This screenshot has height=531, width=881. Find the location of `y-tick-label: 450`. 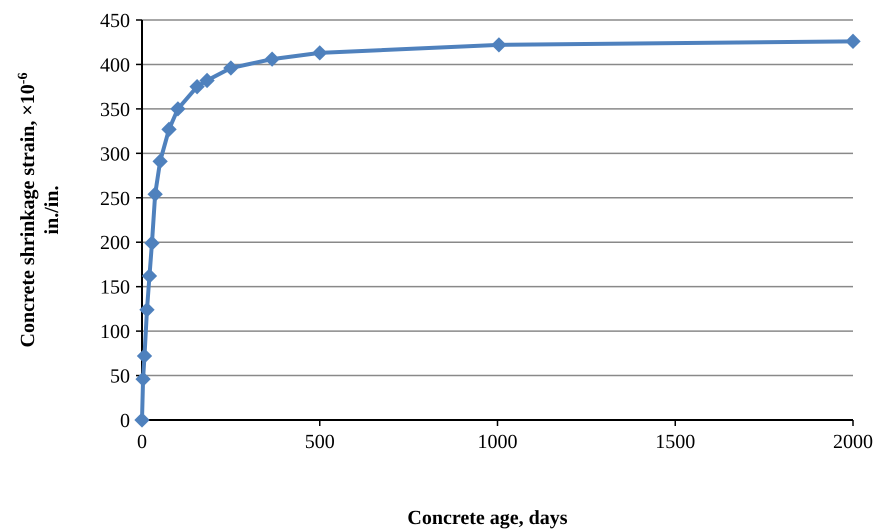

y-tick-label: 450 is located at coordinates (115, 21).